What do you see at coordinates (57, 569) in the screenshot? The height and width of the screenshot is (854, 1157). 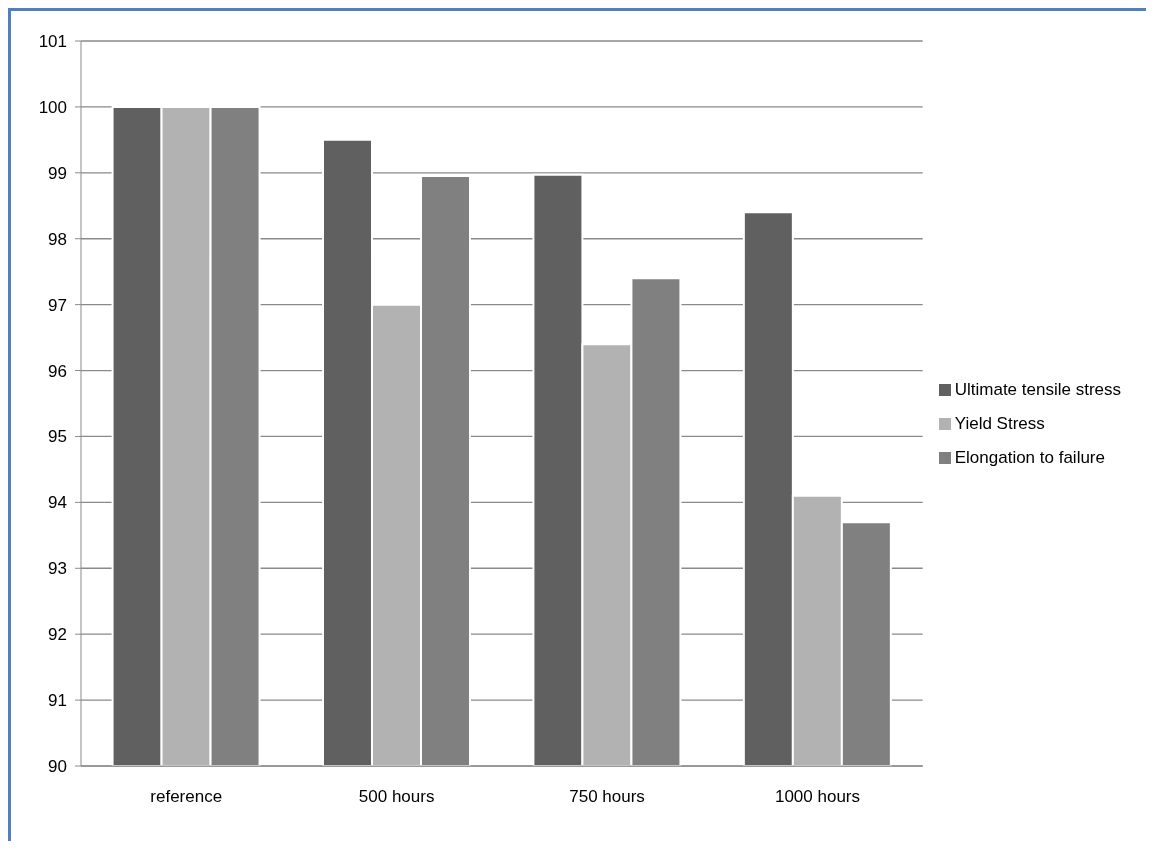 I see `y-tick-label: 93` at bounding box center [57, 569].